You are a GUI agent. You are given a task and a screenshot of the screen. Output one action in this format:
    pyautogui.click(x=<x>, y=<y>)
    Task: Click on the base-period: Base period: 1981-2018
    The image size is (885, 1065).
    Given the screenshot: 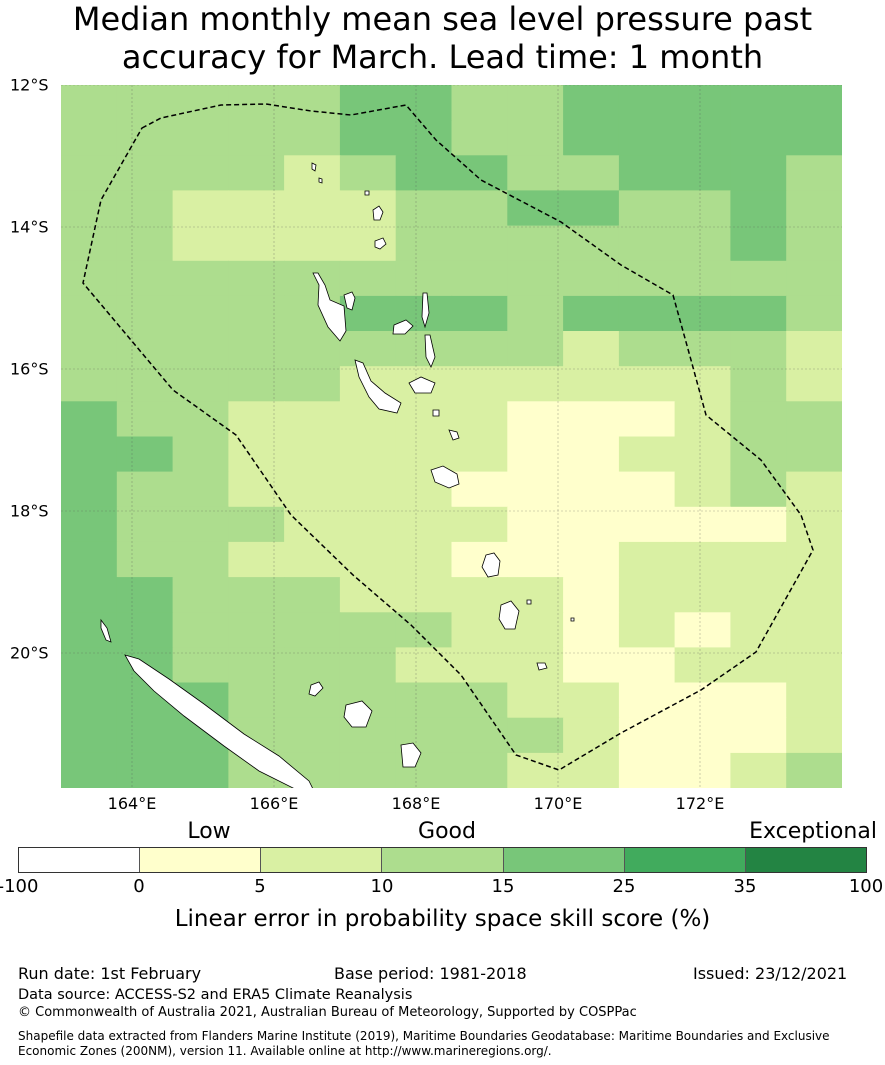 What is the action you would take?
    pyautogui.click(x=430, y=973)
    